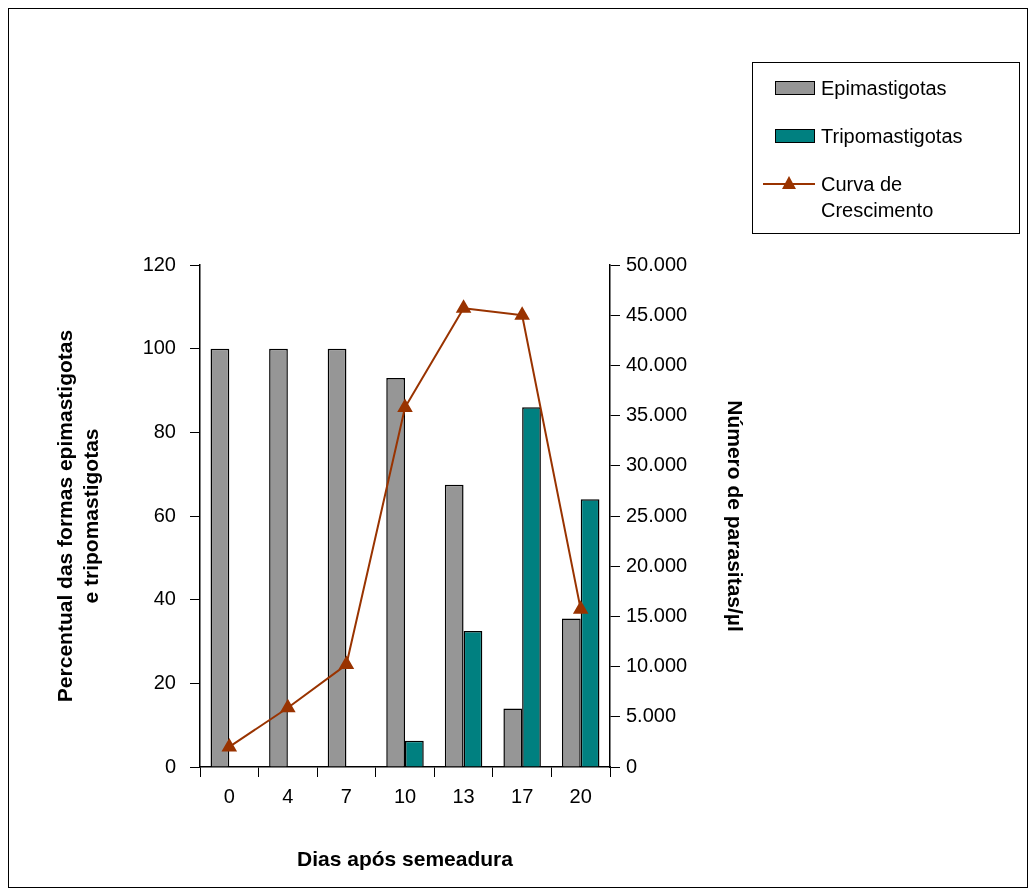 This screenshot has width=1034, height=894. What do you see at coordinates (657, 363) in the screenshot?
I see `y2-tick-label: 40.000` at bounding box center [657, 363].